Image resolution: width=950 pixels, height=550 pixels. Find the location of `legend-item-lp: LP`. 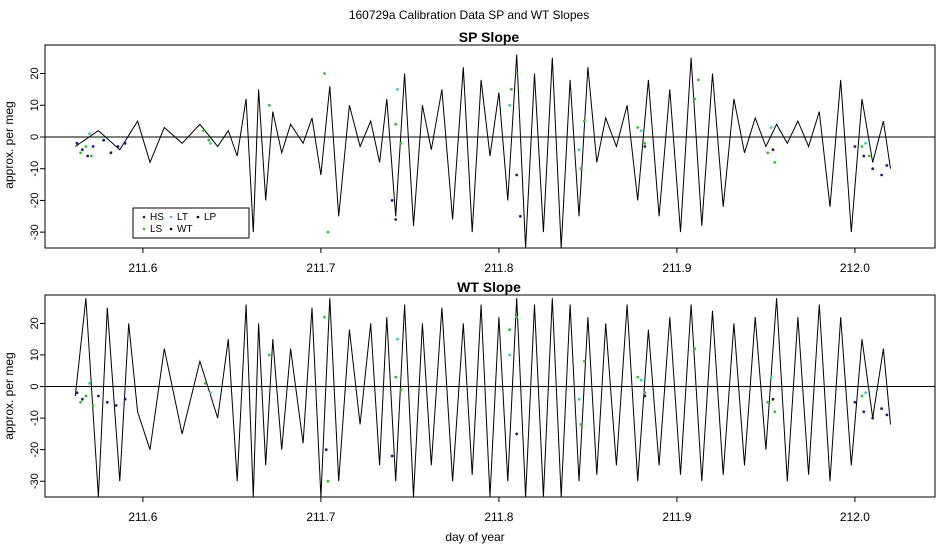

legend-item-lp: LP is located at coordinates (206, 217).